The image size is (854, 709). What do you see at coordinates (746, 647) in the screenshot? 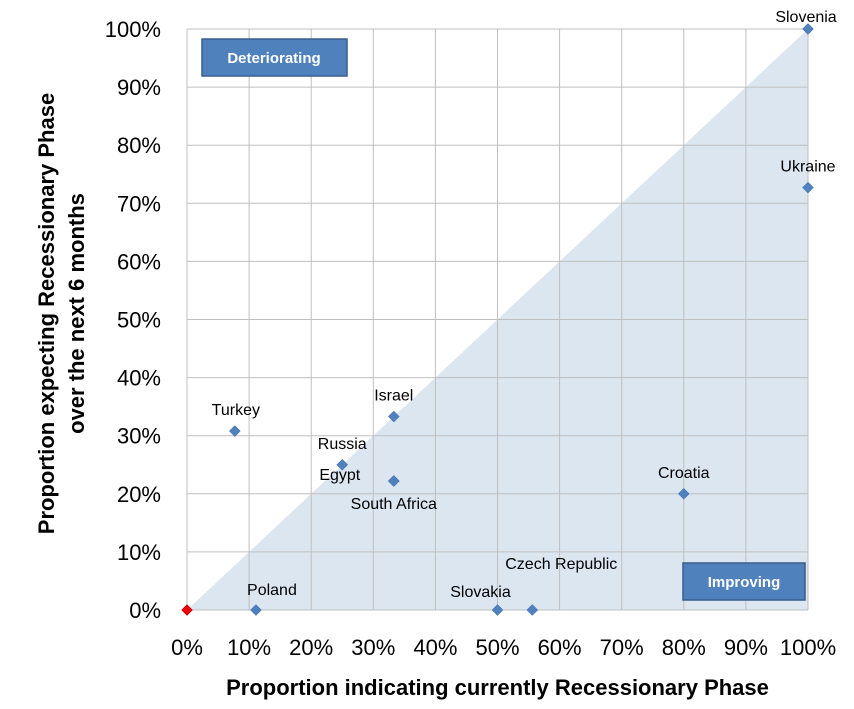
I see `x-tick-label: 90%` at bounding box center [746, 647].